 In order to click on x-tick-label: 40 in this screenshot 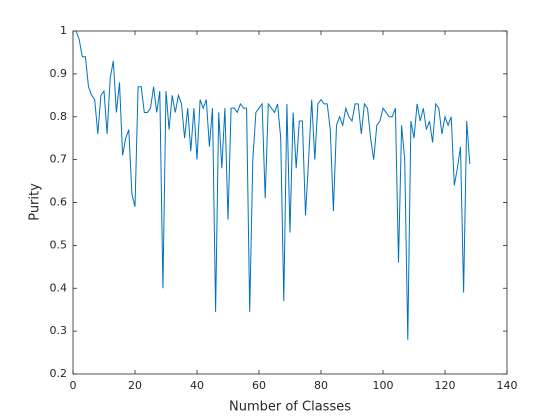, I will do `click(197, 385)`.